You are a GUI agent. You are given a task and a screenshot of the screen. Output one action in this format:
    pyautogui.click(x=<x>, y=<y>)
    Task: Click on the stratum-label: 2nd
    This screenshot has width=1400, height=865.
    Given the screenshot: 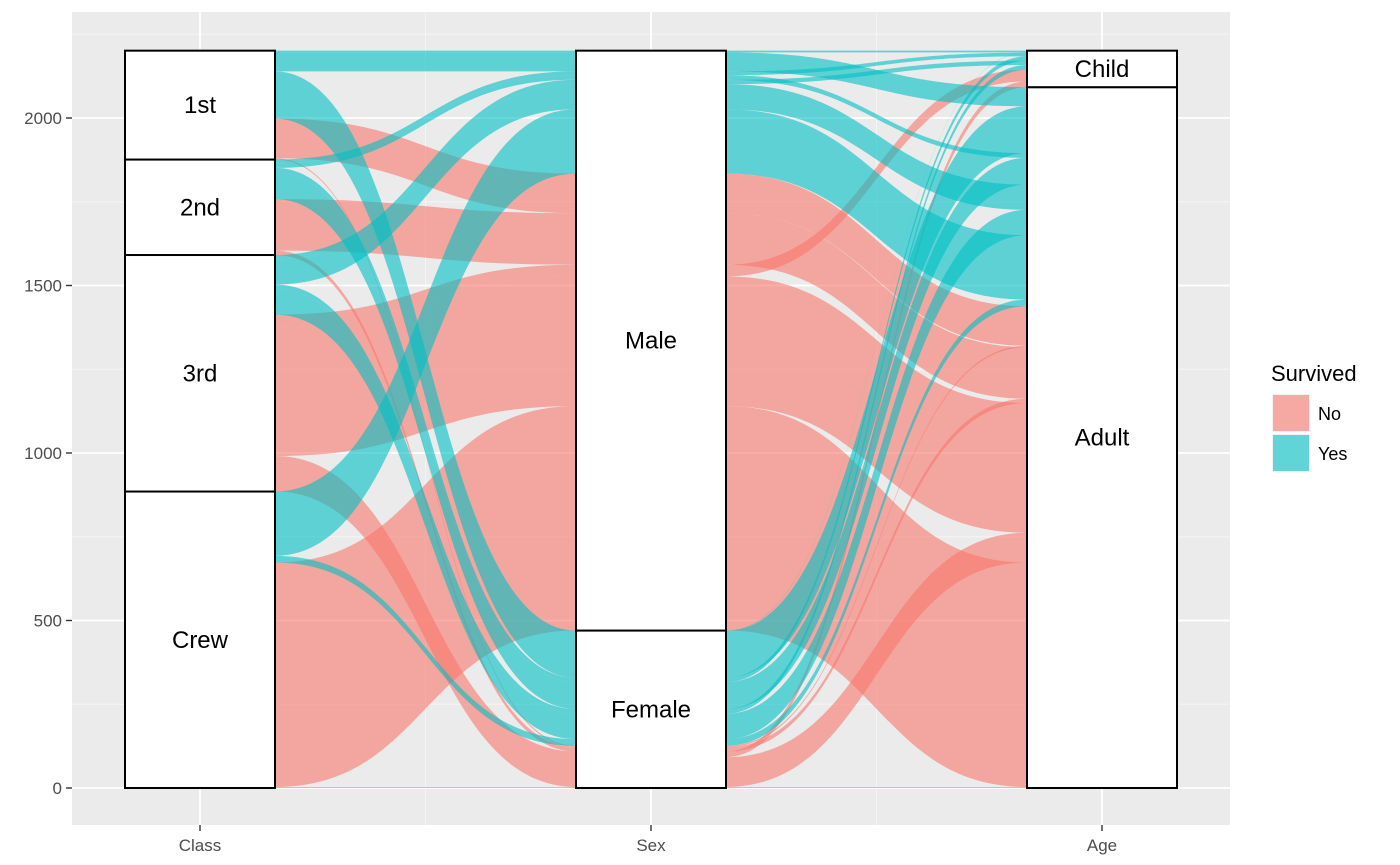 What is the action you would take?
    pyautogui.click(x=200, y=207)
    